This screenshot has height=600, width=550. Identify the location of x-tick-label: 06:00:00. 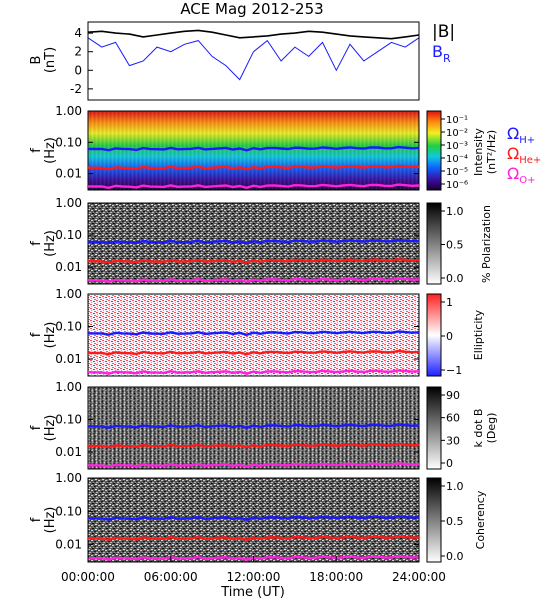
(171, 577).